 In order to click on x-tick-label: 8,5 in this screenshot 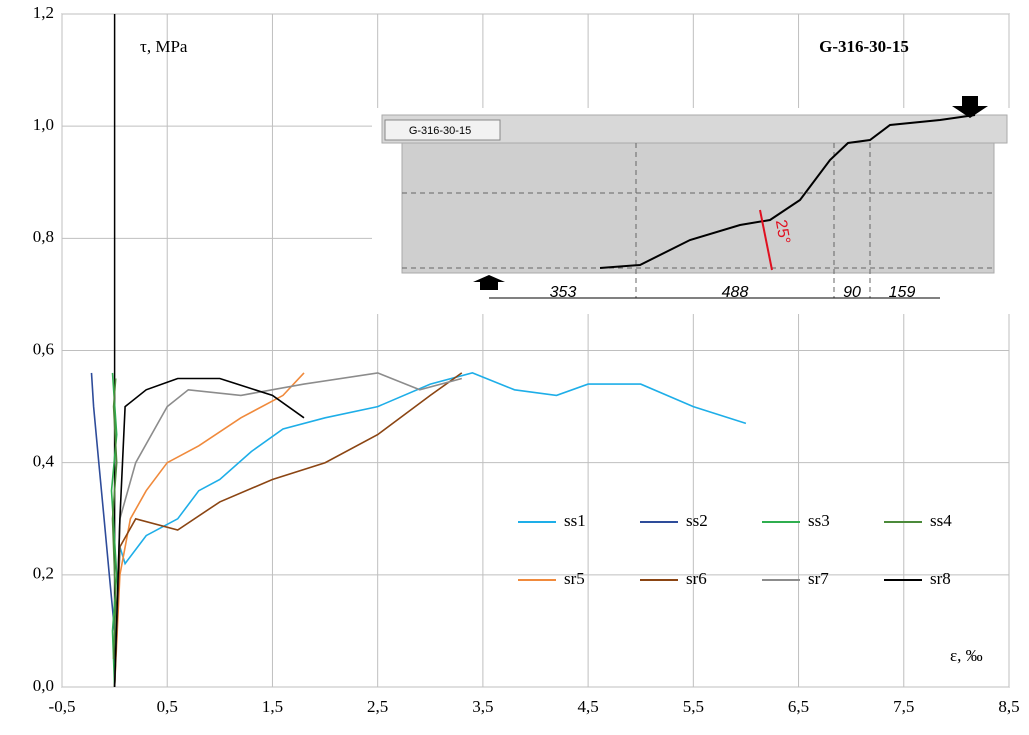, I will do `click(1008, 706)`.